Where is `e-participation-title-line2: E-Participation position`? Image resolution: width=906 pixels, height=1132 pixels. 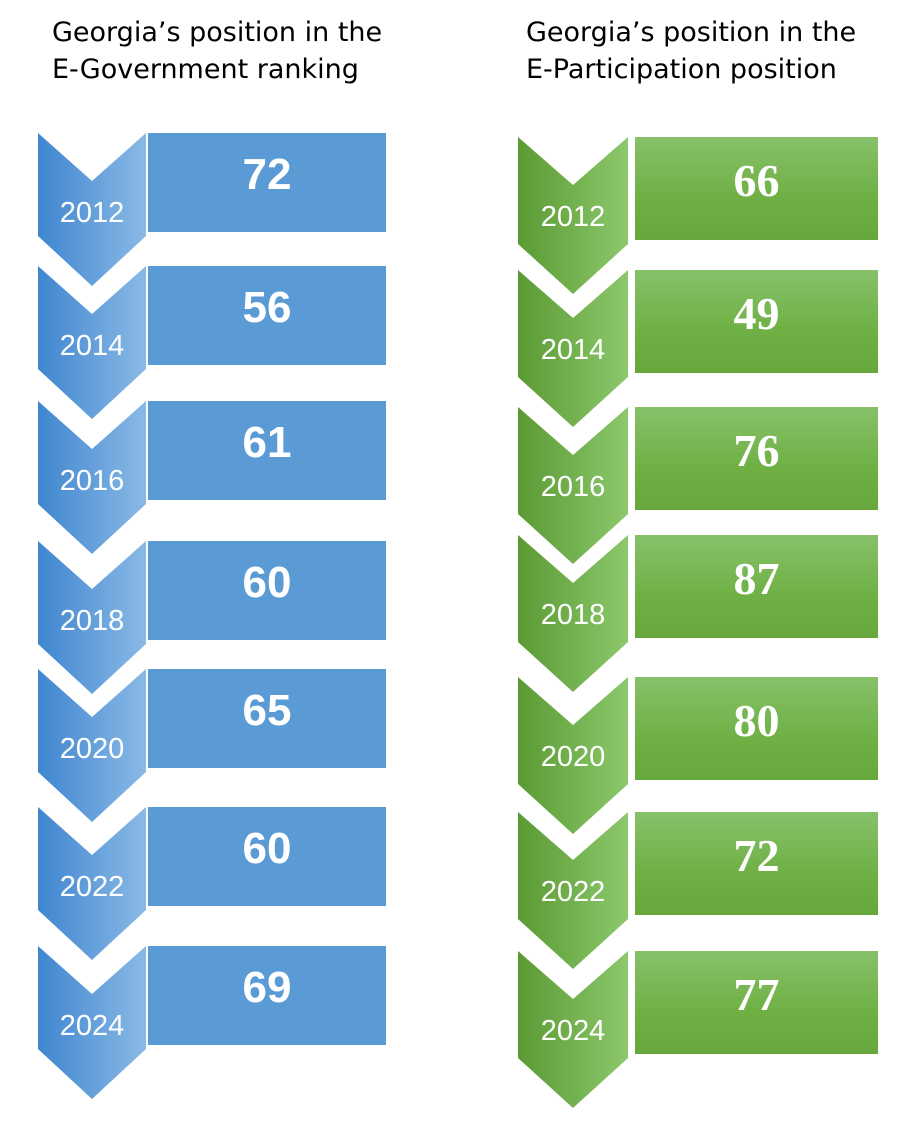 e-participation-title-line2: E-Participation position is located at coordinates (681, 69).